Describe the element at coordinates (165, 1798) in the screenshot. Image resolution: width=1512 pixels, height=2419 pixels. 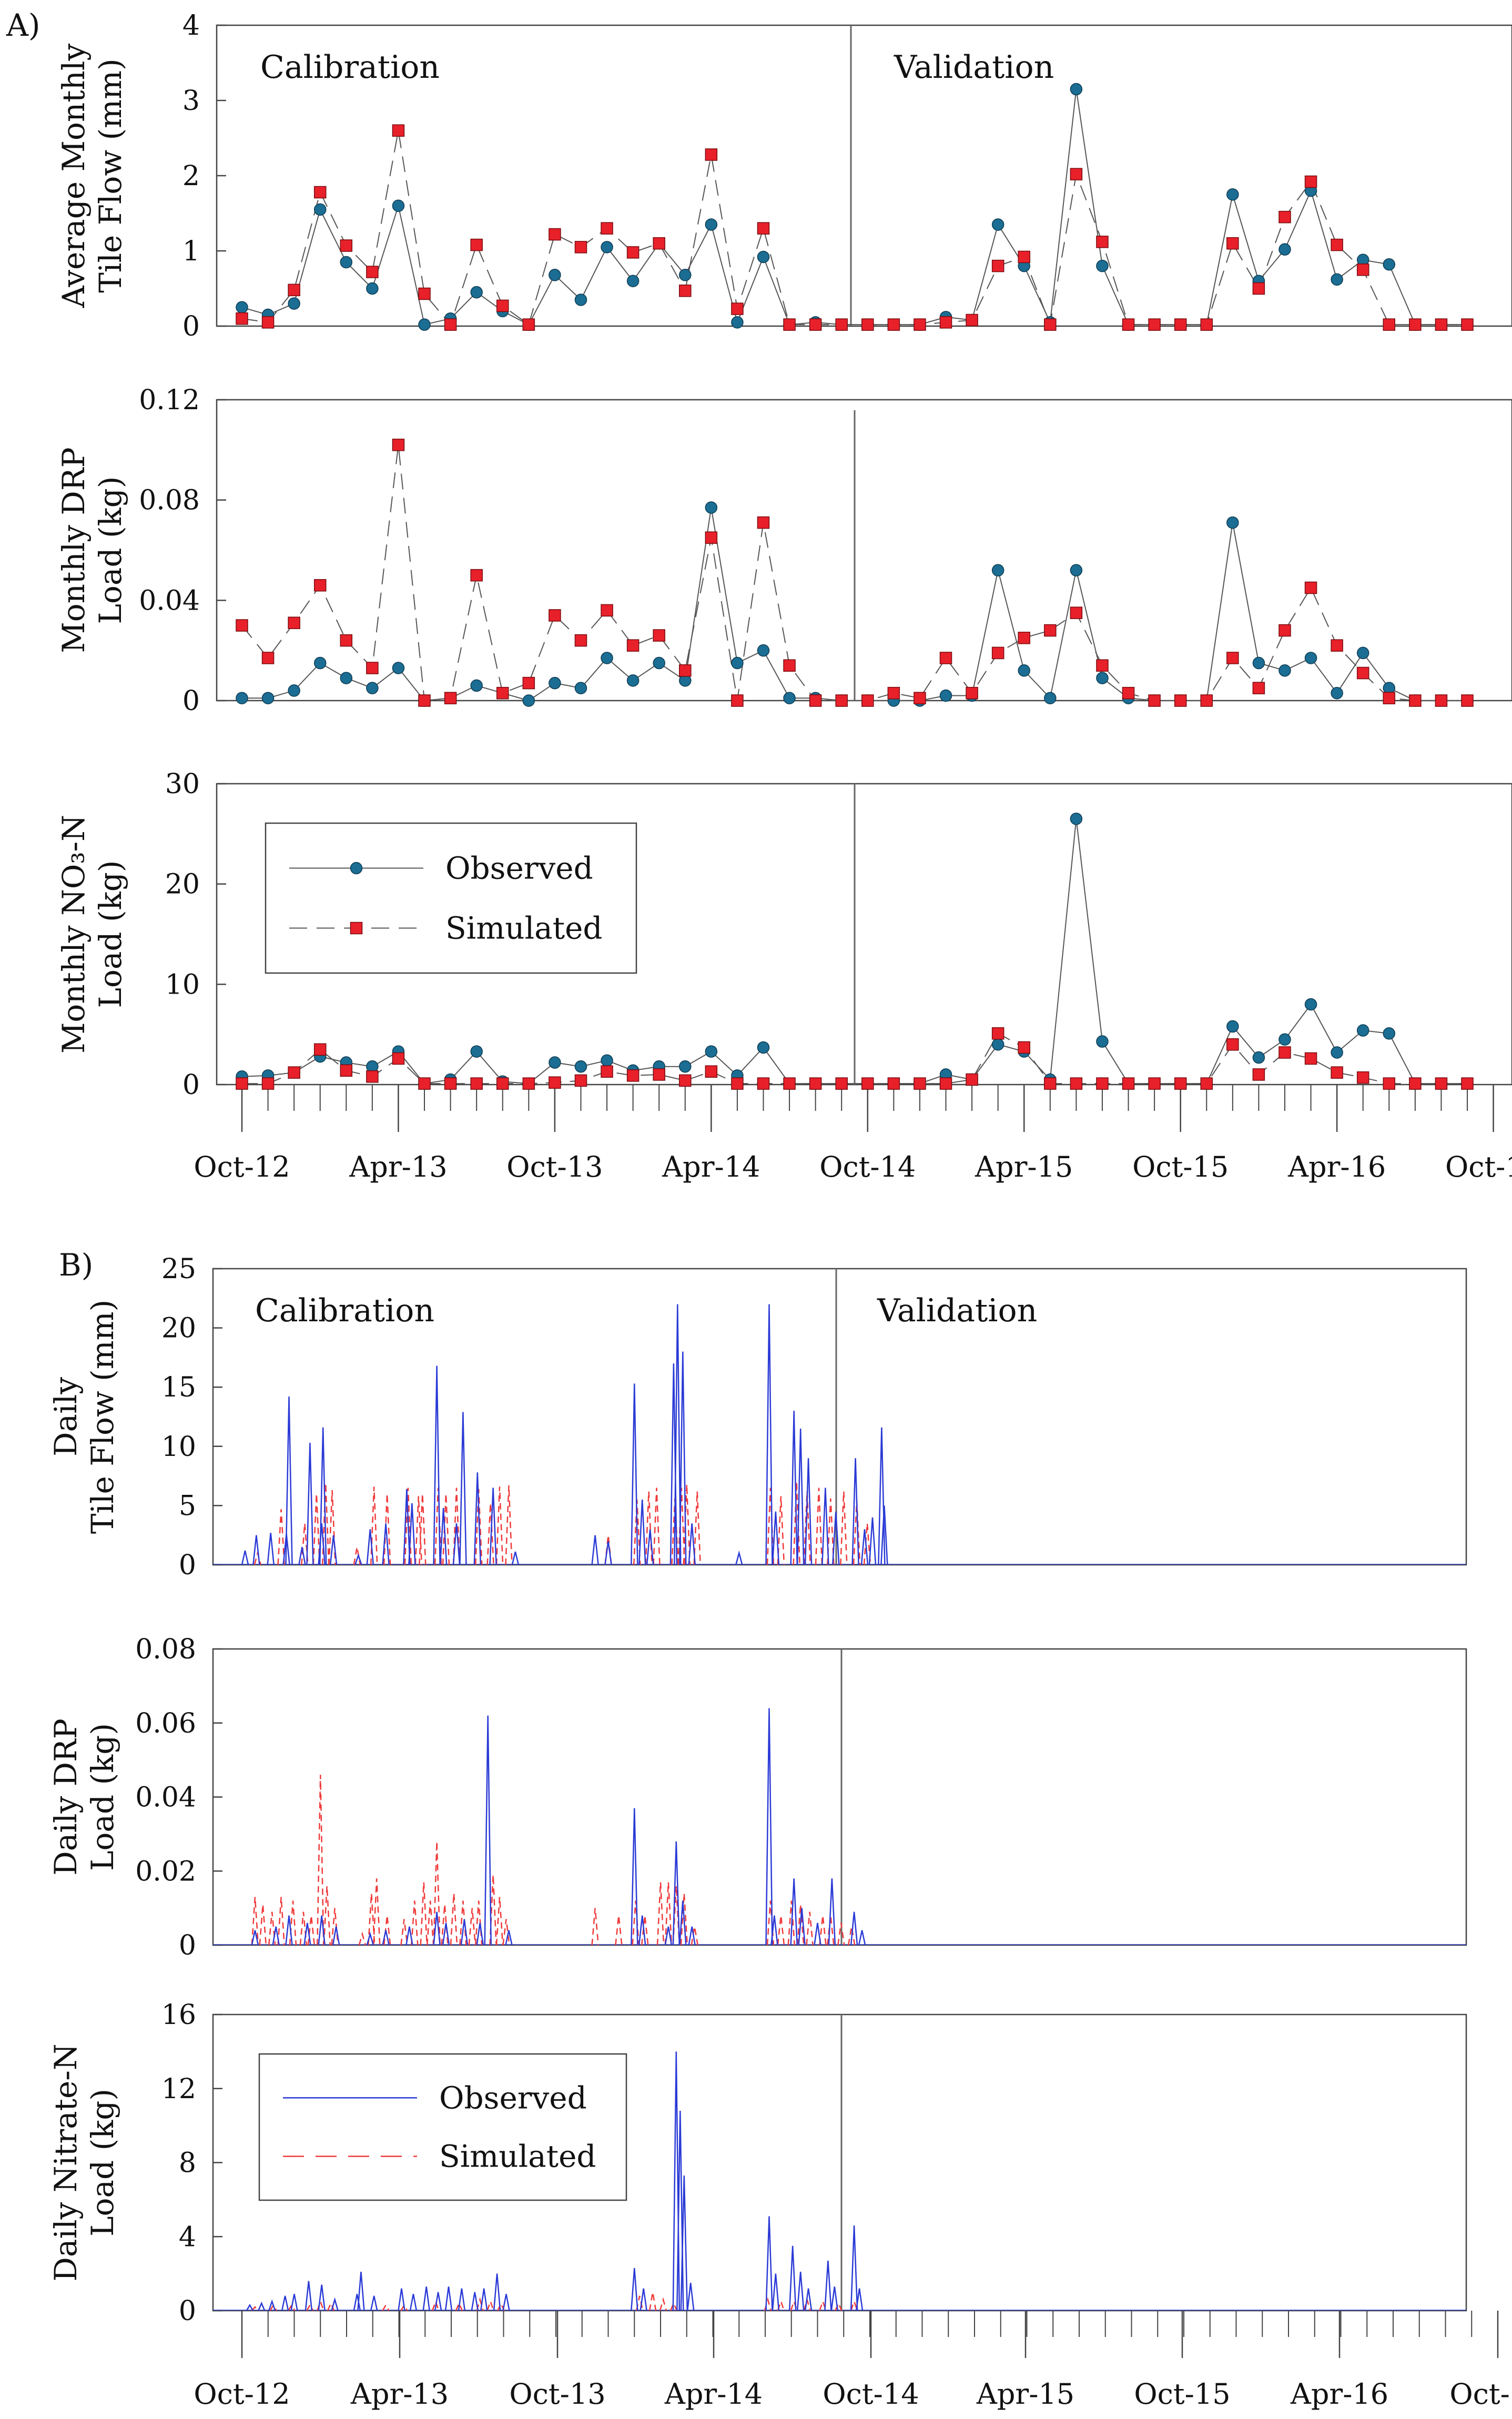
I see `y-tick-label: 0.04` at that location.